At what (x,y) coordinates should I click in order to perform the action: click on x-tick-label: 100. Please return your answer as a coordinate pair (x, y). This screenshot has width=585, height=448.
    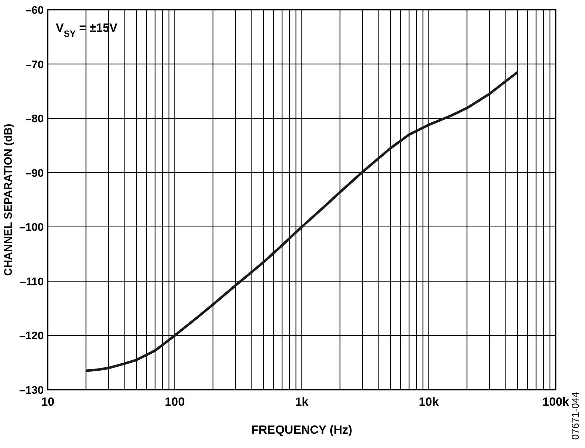
    Looking at the image, I should click on (175, 402).